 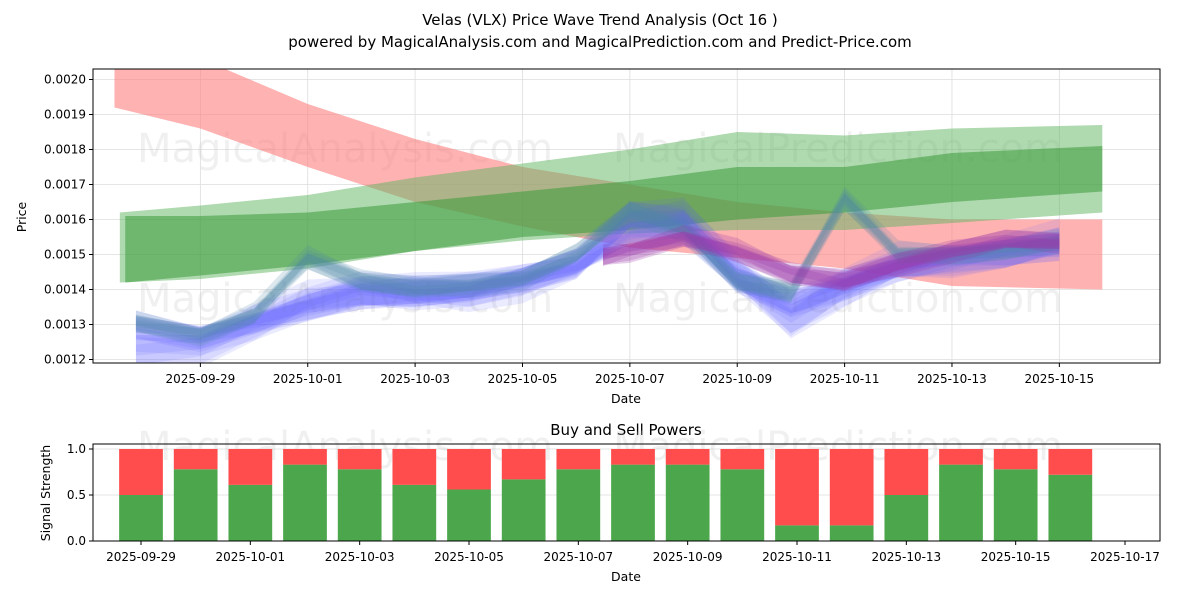 What do you see at coordinates (626, 576) in the screenshot?
I see `bar-x-axis-label: Date` at bounding box center [626, 576].